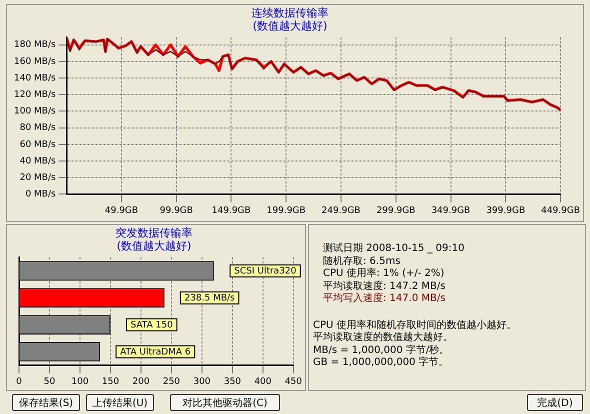 Image resolution: width=590 pixels, height=414 pixels. Describe the element at coordinates (293, 381) in the screenshot. I see `x-tick-label: 450` at that location.